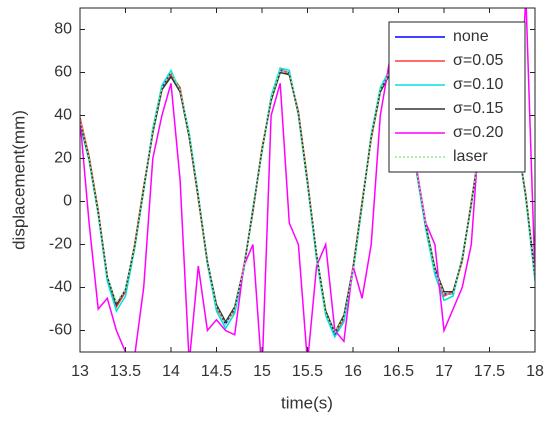  I want to click on x-tick-label: 13, so click(80, 371).